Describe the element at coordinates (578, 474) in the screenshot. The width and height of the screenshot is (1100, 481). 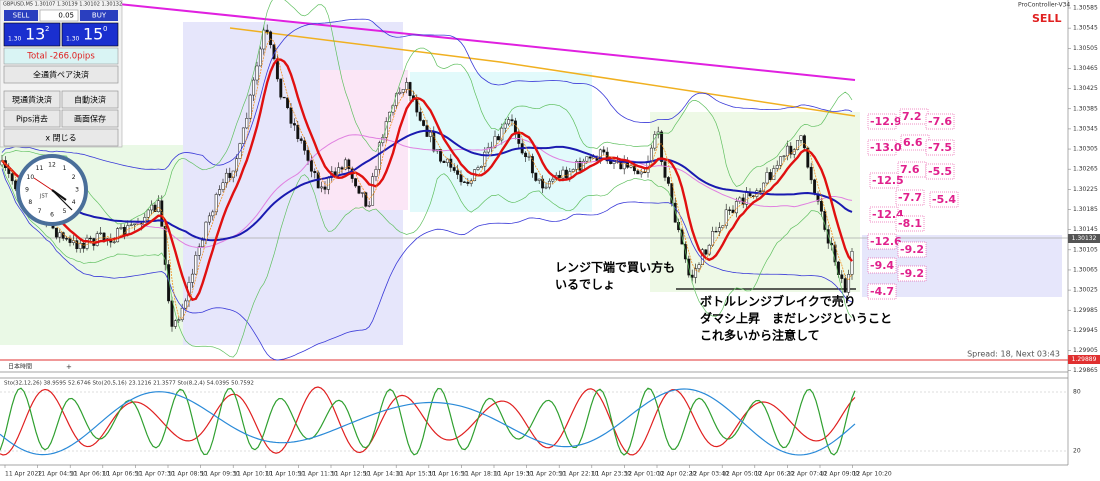
I see `time-tick-label: 11 Apr 22:10` at that location.